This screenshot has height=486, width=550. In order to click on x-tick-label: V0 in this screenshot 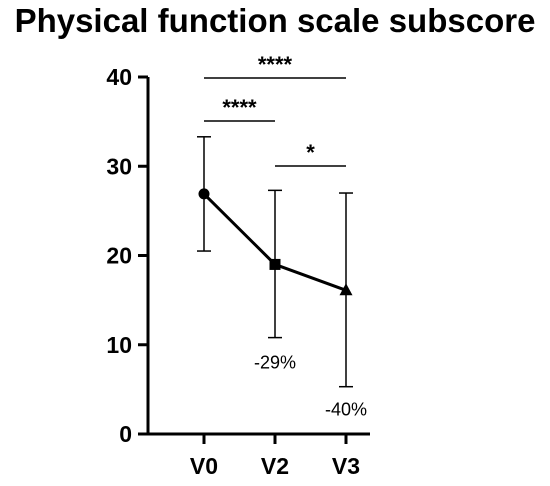, I will do `click(204, 466)`.